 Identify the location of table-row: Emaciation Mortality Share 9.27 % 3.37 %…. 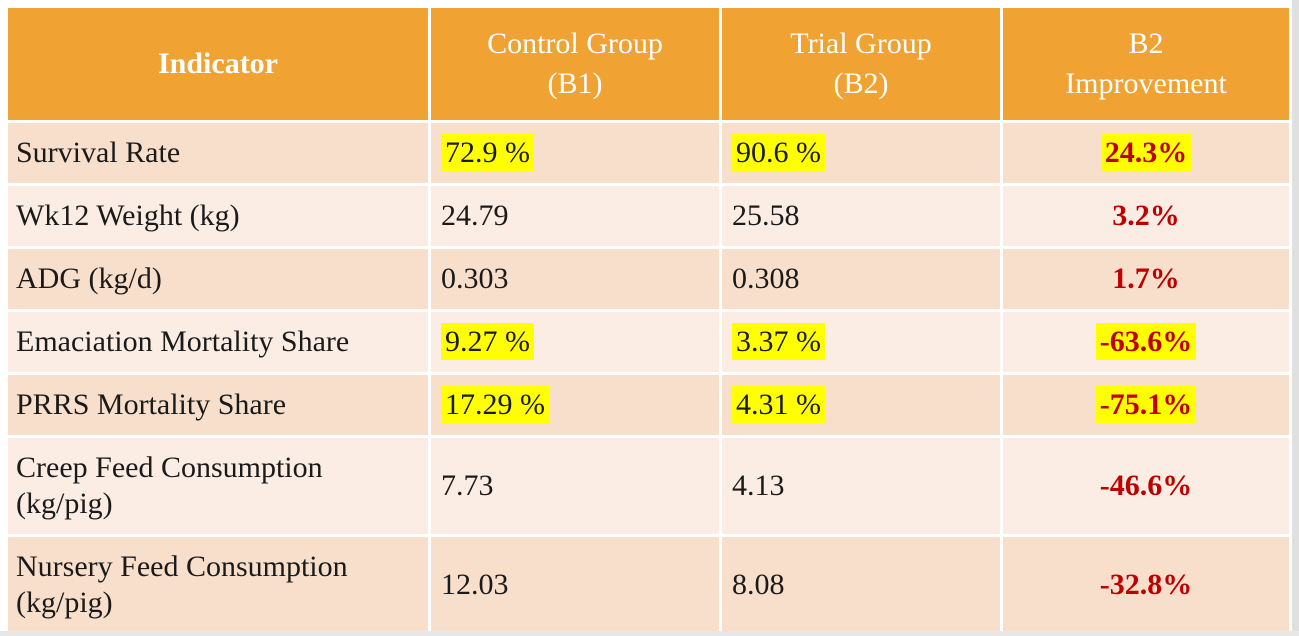
(648, 342).